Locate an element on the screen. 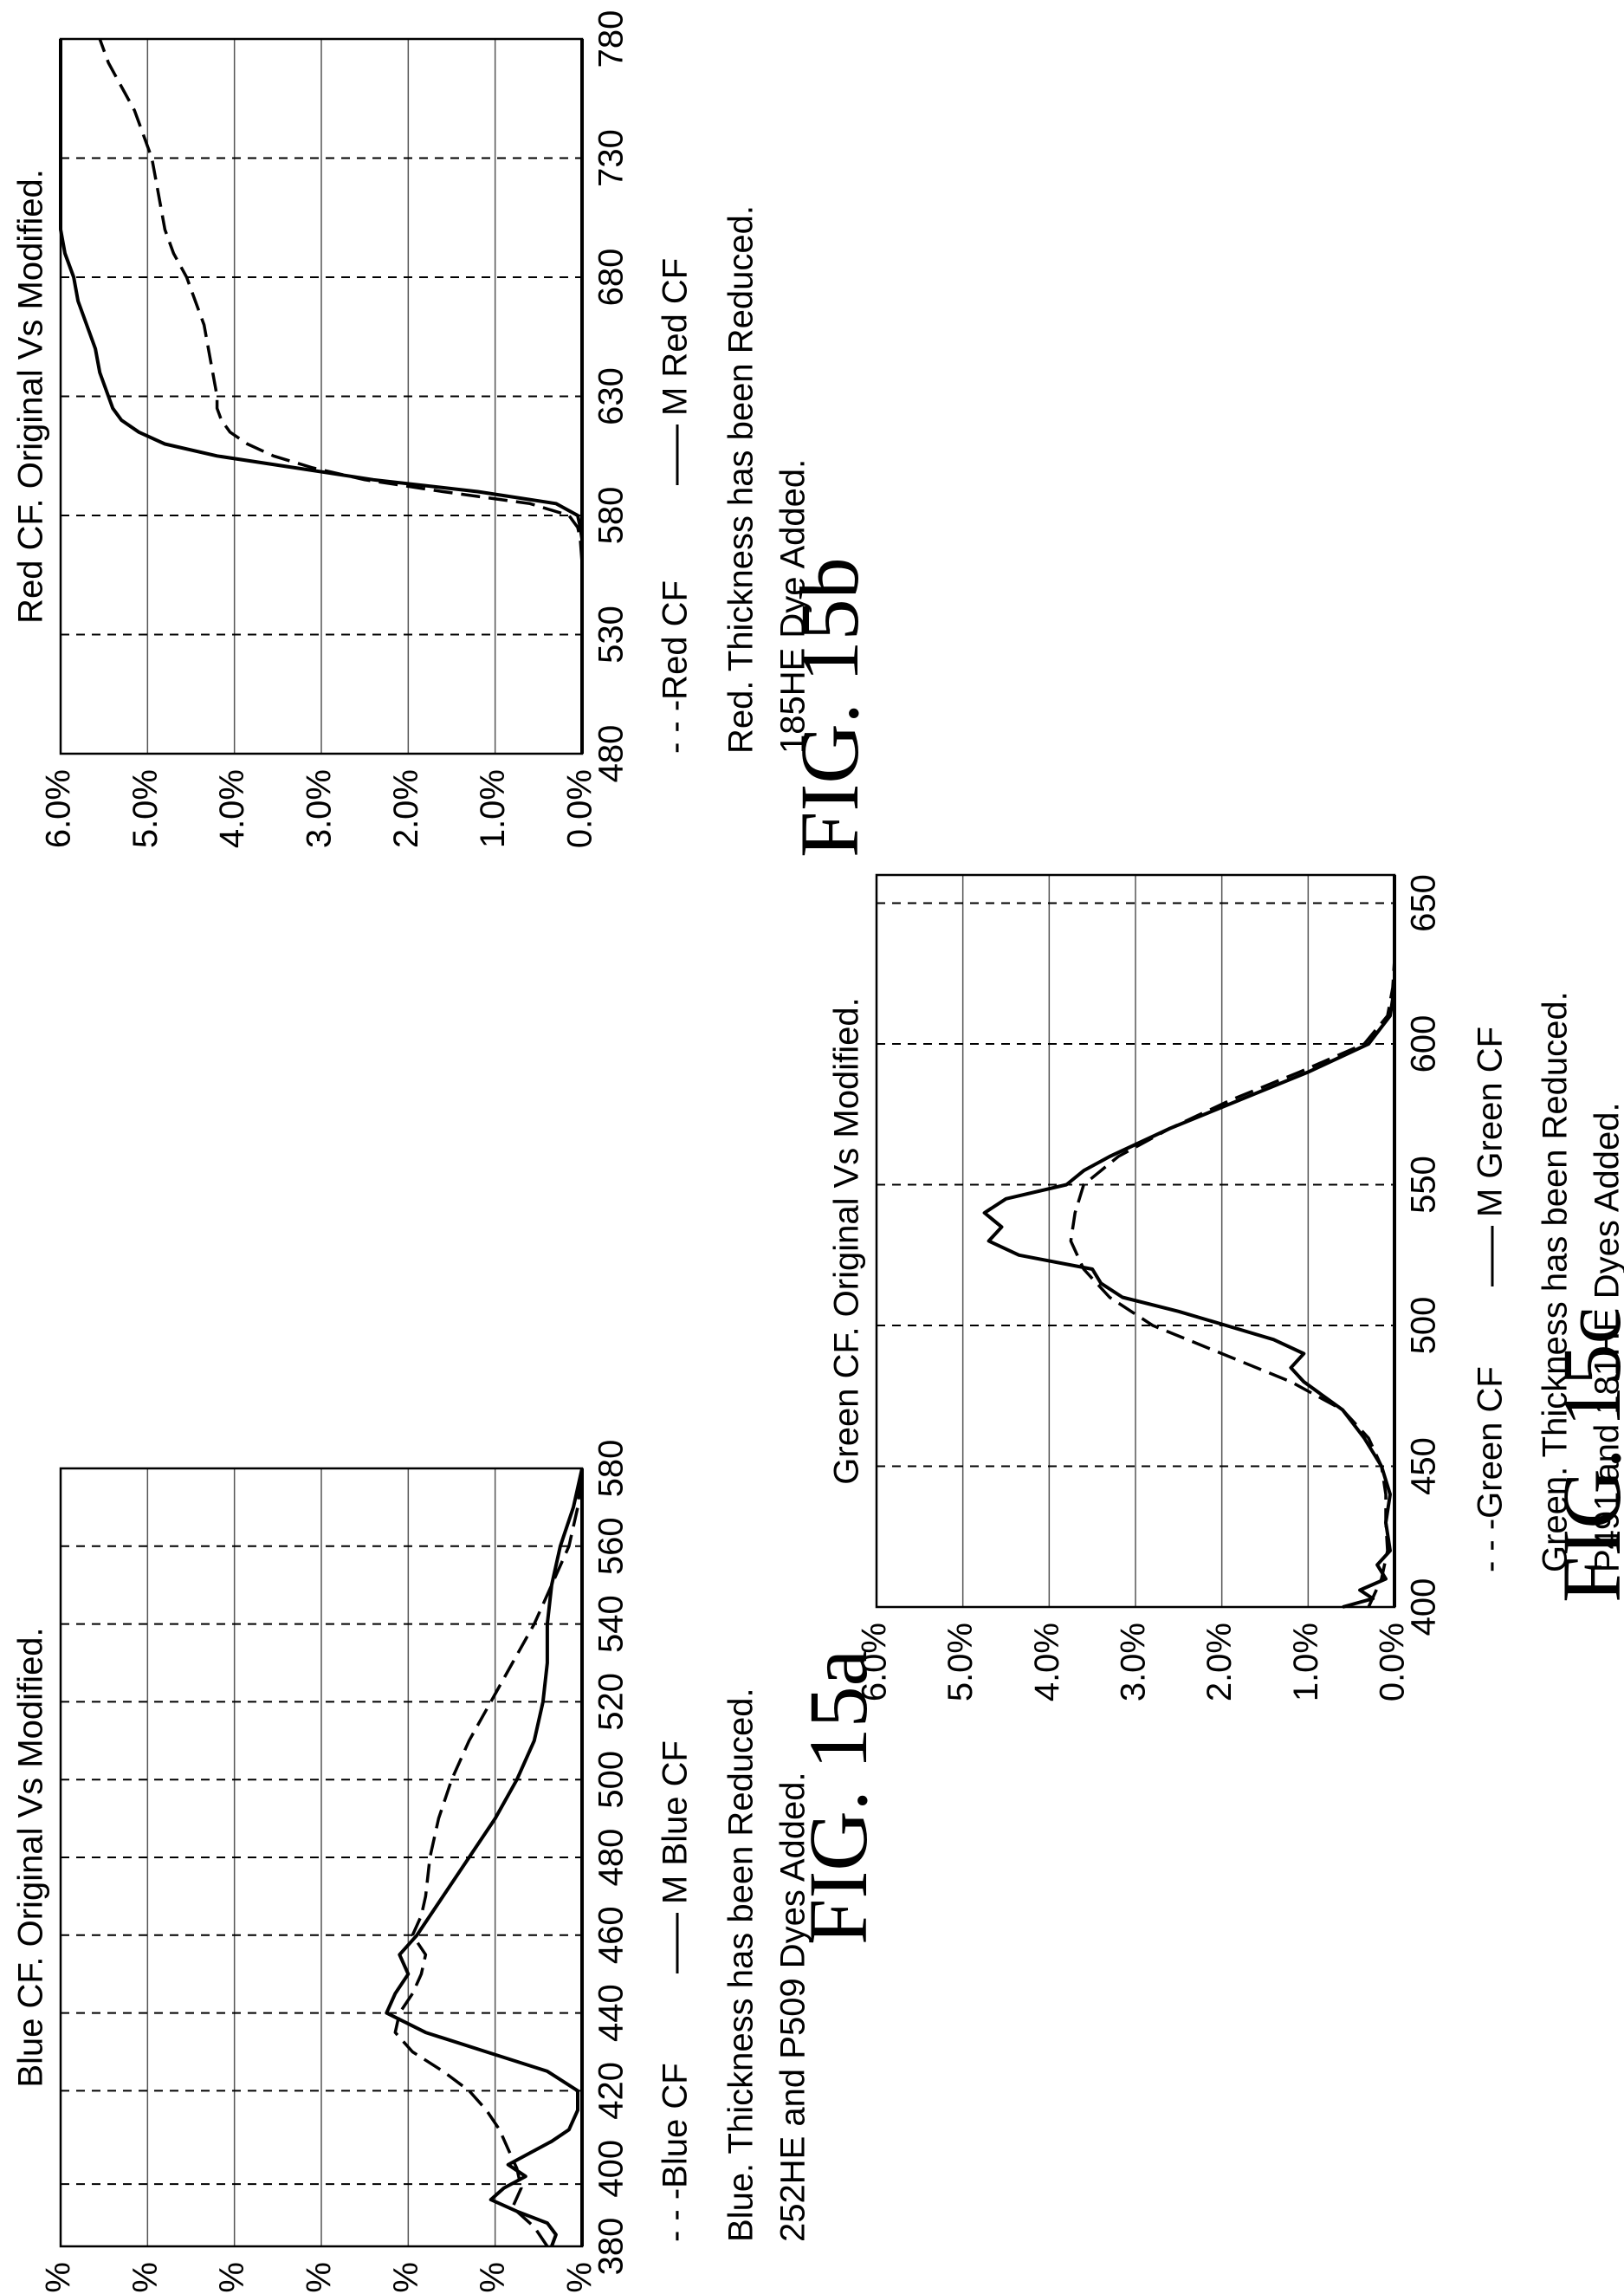 The height and width of the screenshot is (2294, 1624). x-tick-label: 560 is located at coordinates (611, 1546).